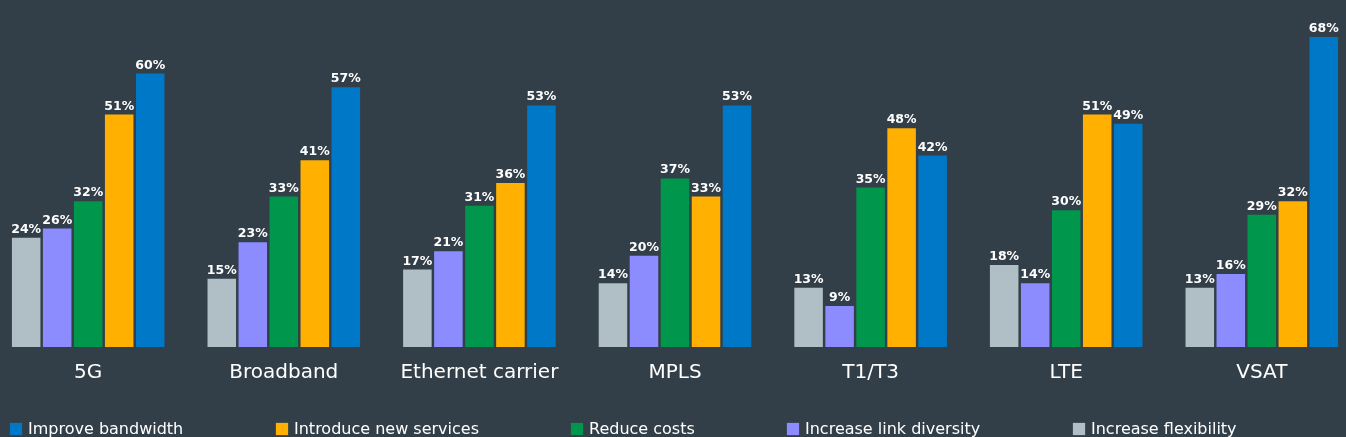 This screenshot has height=437, width=1346. What do you see at coordinates (1324, 28) in the screenshot?
I see `data-label: 68%` at bounding box center [1324, 28].